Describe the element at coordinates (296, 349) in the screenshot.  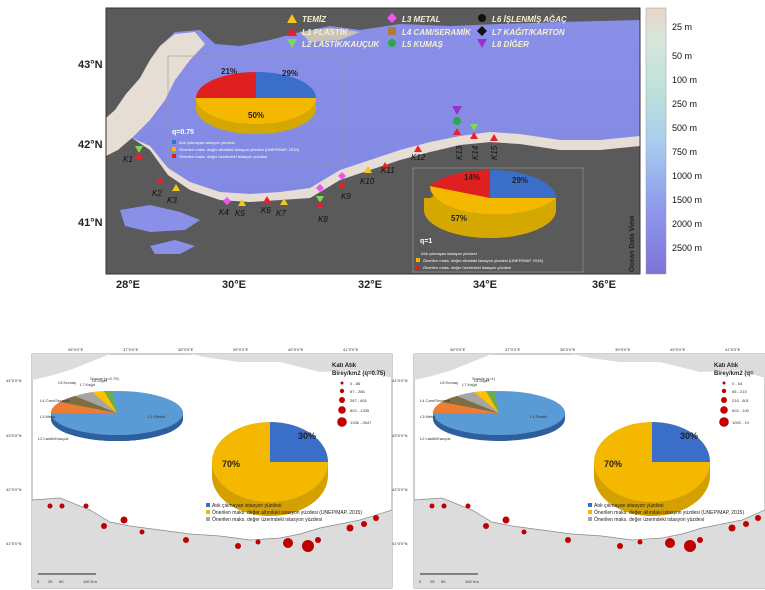
I see `bl-lon-40: 40°0'0"E` at that location.